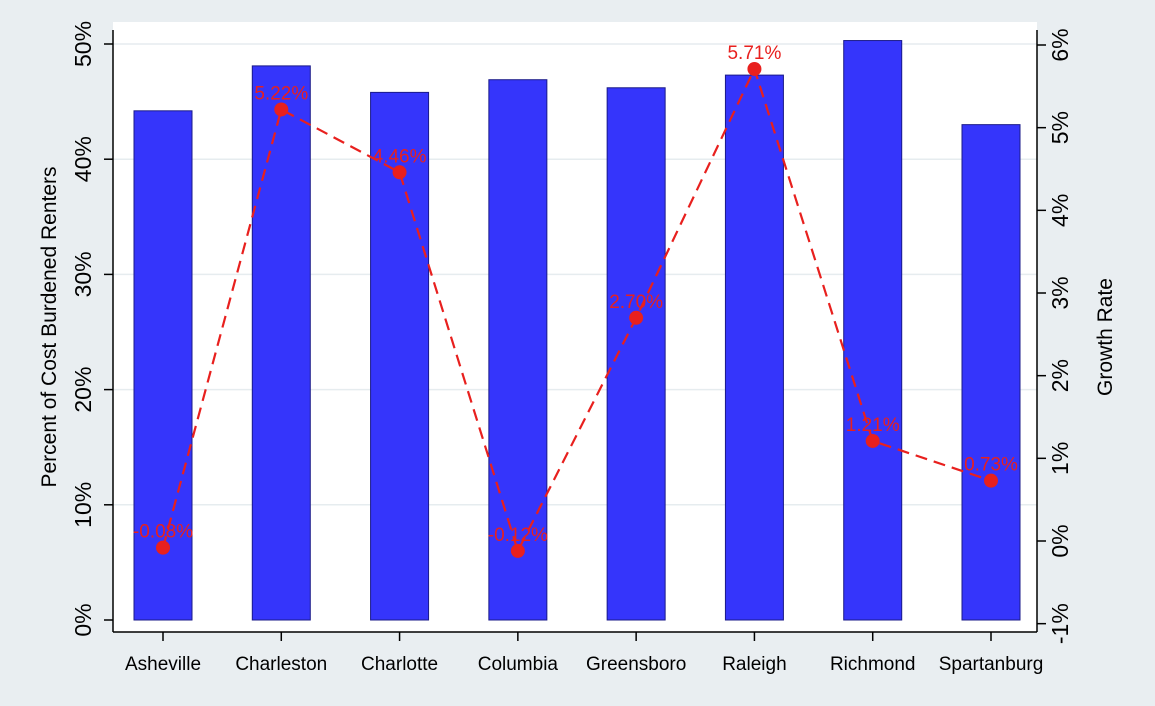 This screenshot has width=1155, height=706. Describe the element at coordinates (518, 664) in the screenshot. I see `x-tick-label: Columbia` at that location.